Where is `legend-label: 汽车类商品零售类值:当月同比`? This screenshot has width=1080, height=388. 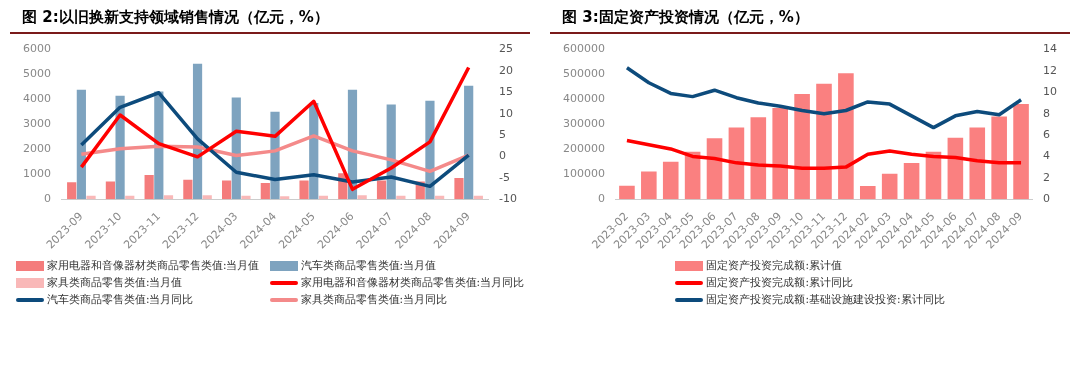 legend-label: 汽车类商品零售类值:当月同比 is located at coordinates (120, 300).